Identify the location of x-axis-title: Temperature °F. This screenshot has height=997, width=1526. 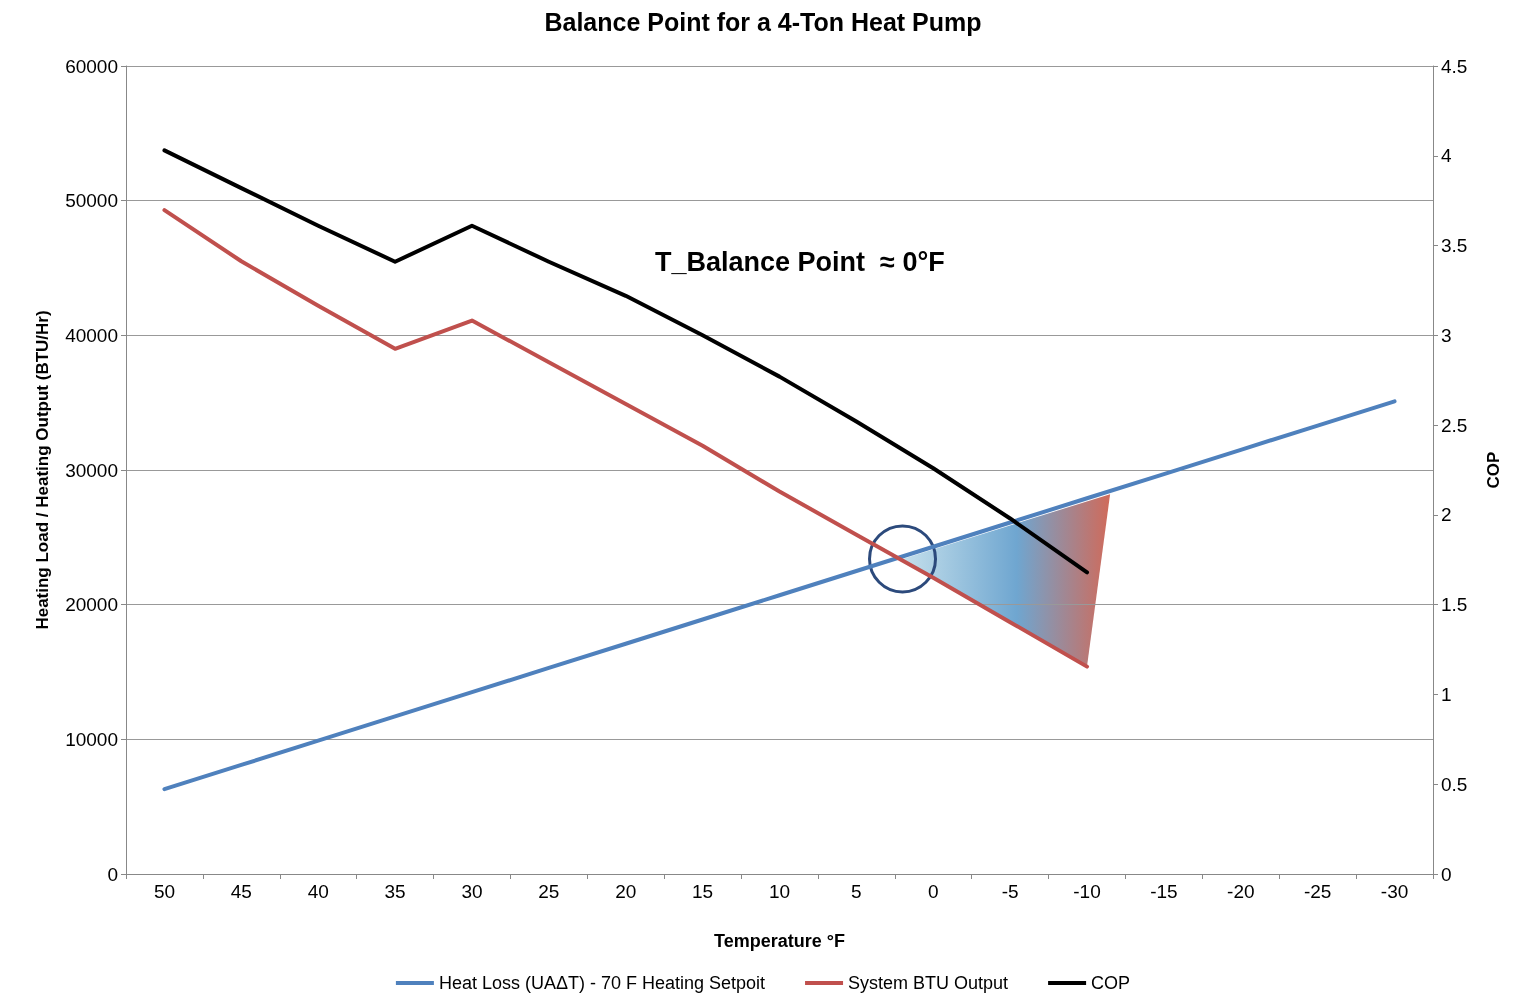
(779, 941).